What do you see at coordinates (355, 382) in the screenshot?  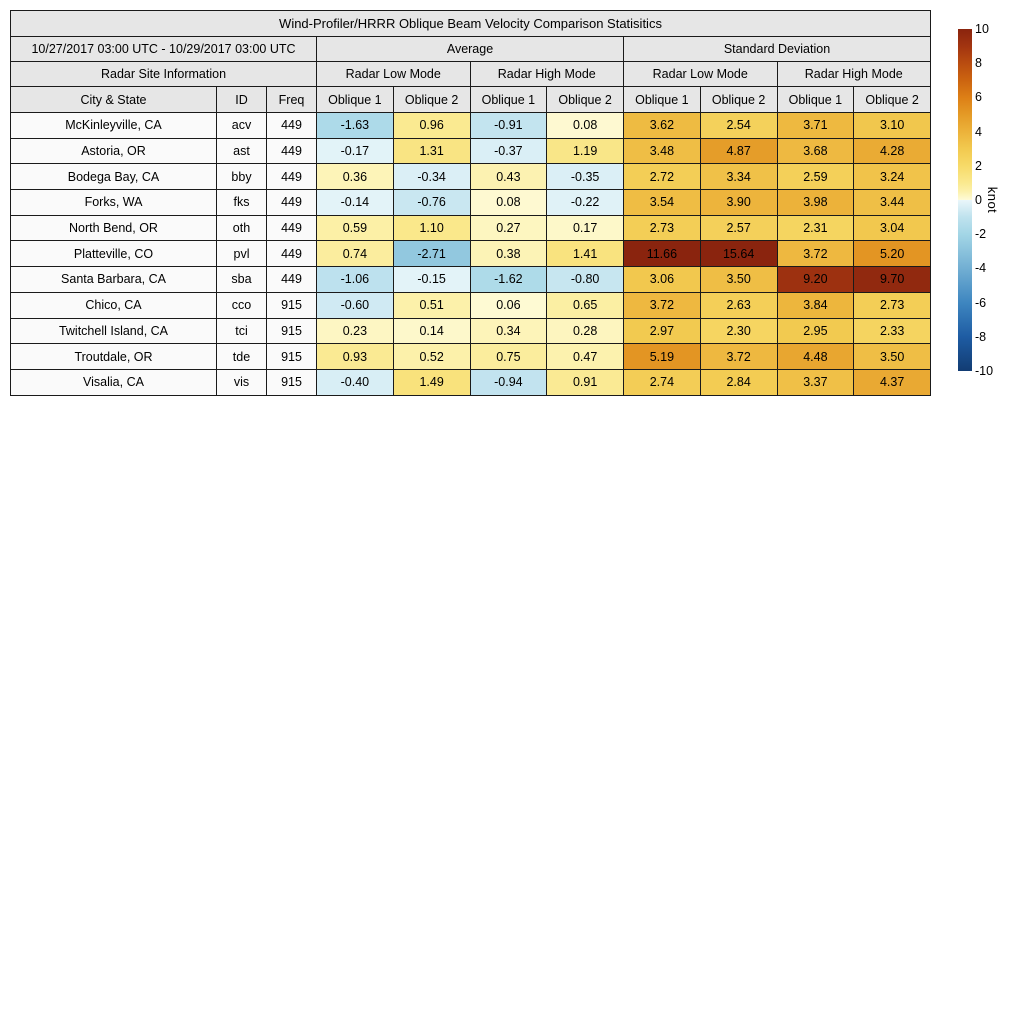 I see `value-cell: -0.40` at bounding box center [355, 382].